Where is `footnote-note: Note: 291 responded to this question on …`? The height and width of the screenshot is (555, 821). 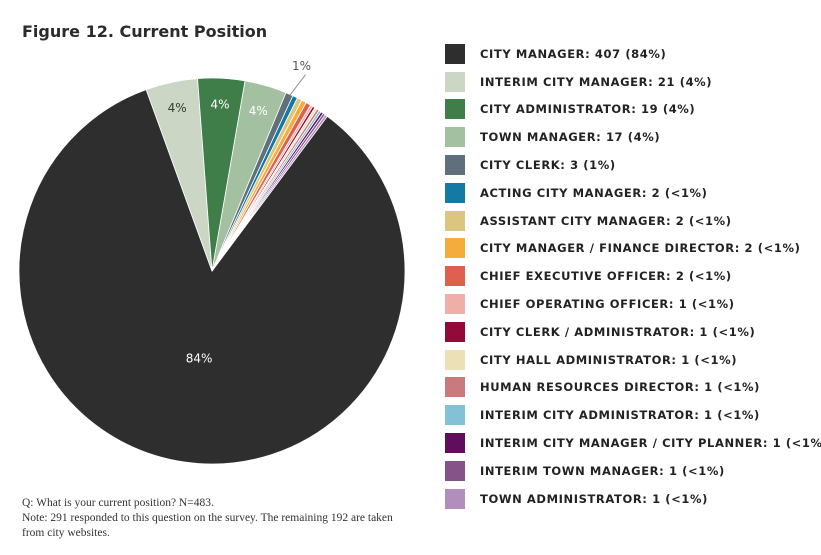
footnote-note: Note: 291 responded to this question on … is located at coordinates (207, 525).